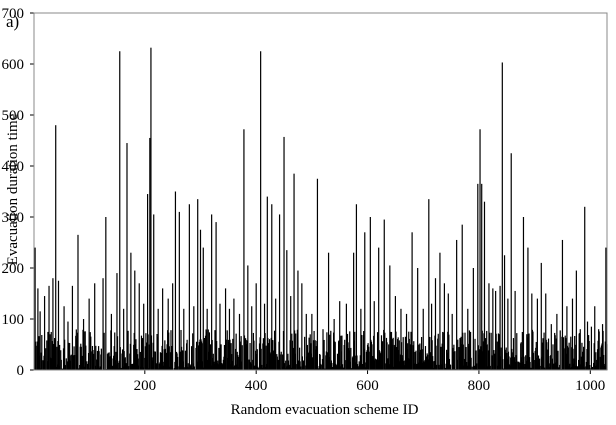  Describe the element at coordinates (590, 386) in the screenshot. I see `x-tick-label: 1000` at that location.